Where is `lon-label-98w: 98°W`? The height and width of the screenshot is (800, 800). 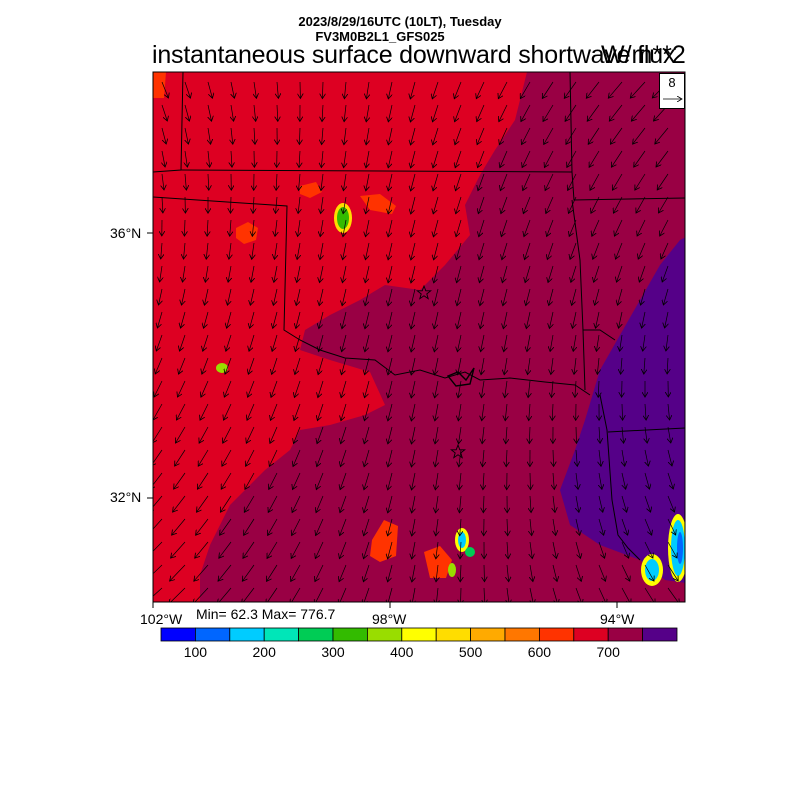
lon-label-98w: 98°W is located at coordinates (389, 619).